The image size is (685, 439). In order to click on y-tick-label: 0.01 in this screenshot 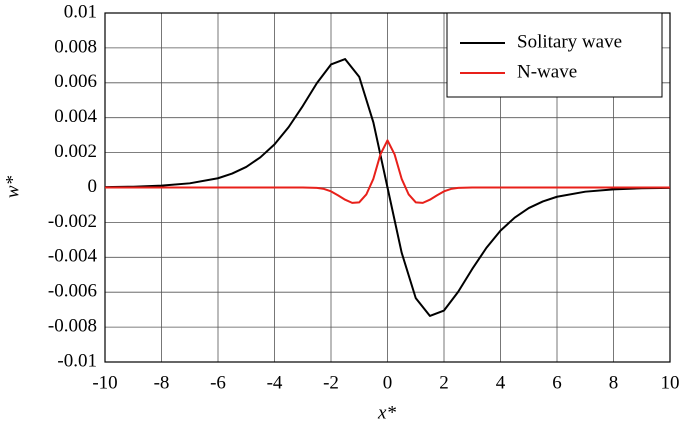, I will do `click(80, 11)`.